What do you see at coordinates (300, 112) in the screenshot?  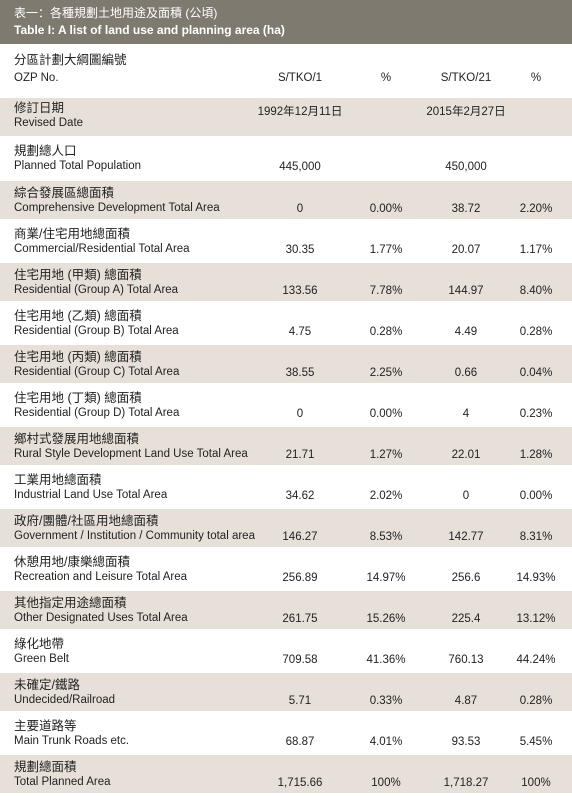 I see `date-col1: 1992年12月11日` at bounding box center [300, 112].